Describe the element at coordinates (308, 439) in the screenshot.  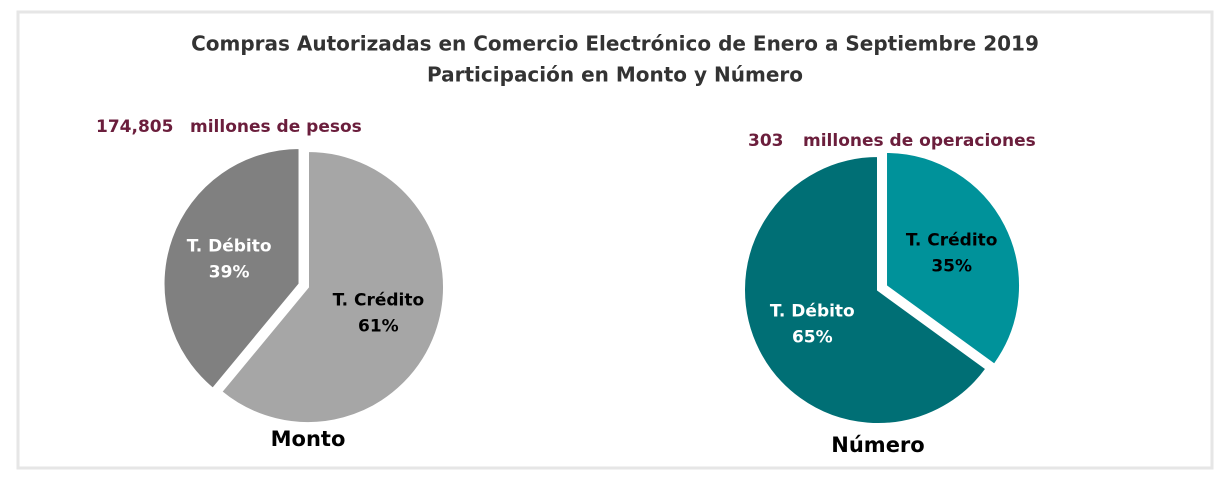
I see `pie-title: Monto` at that location.